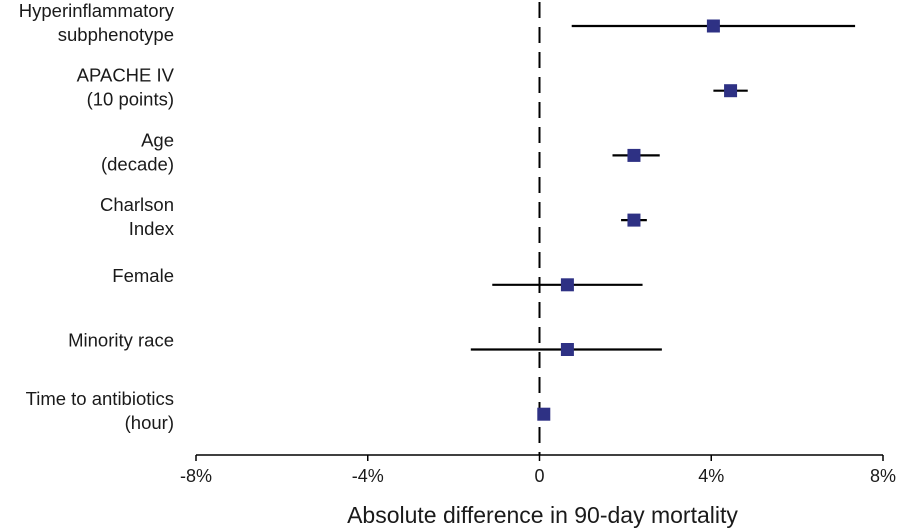 This screenshot has height=531, width=900. What do you see at coordinates (196, 476) in the screenshot?
I see `x-tick-label: -8%` at bounding box center [196, 476].